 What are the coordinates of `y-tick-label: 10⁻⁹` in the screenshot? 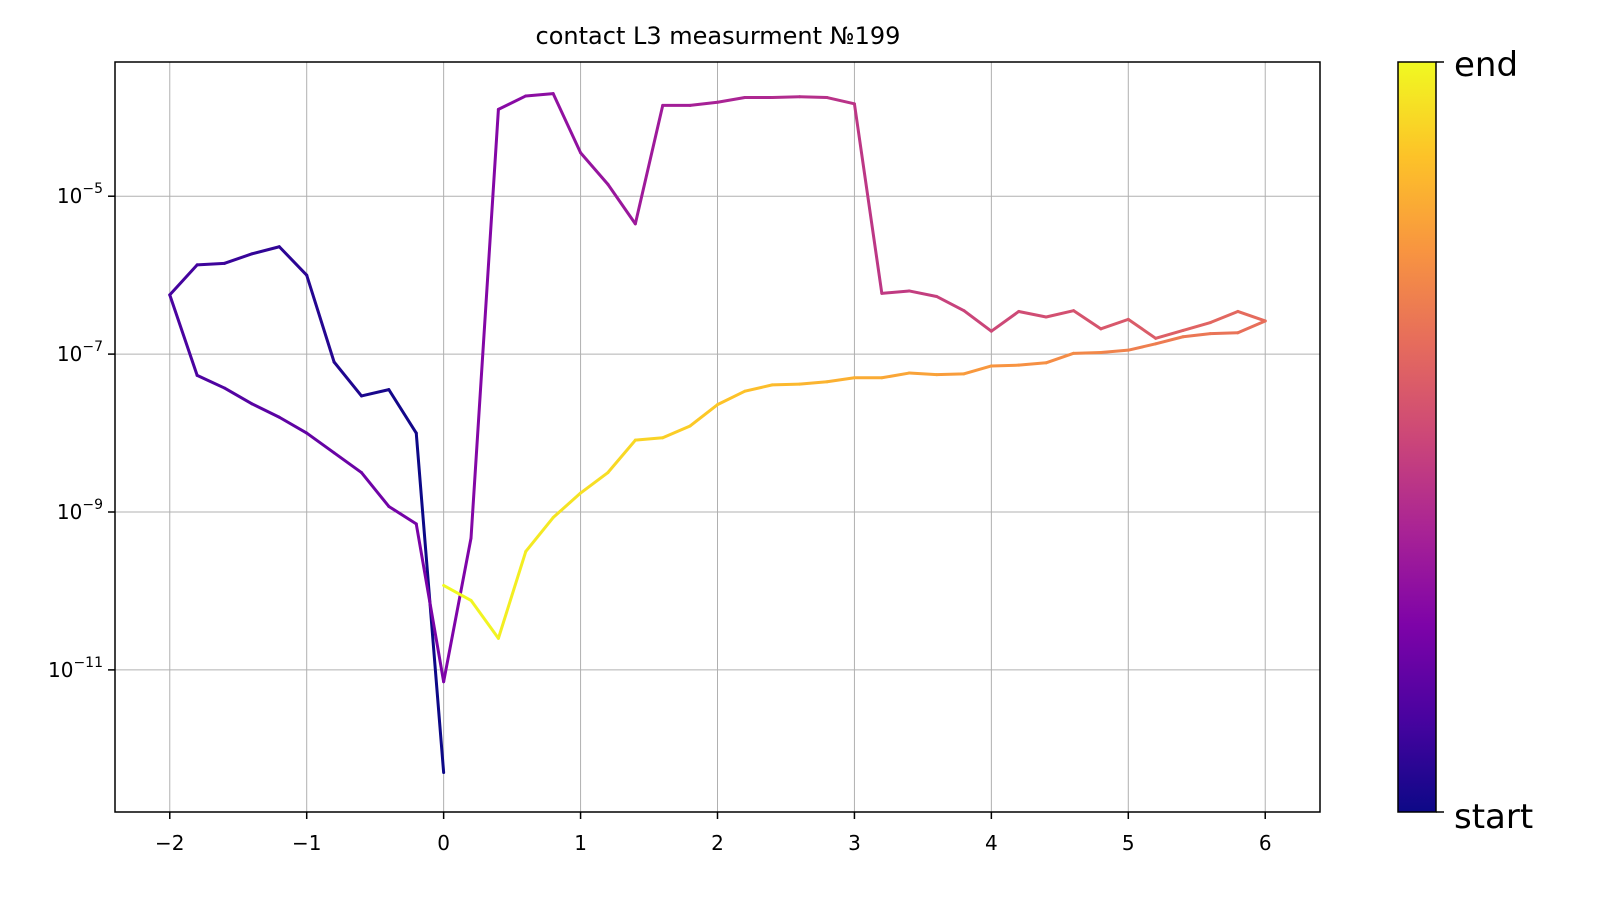 It's located at (80, 510).